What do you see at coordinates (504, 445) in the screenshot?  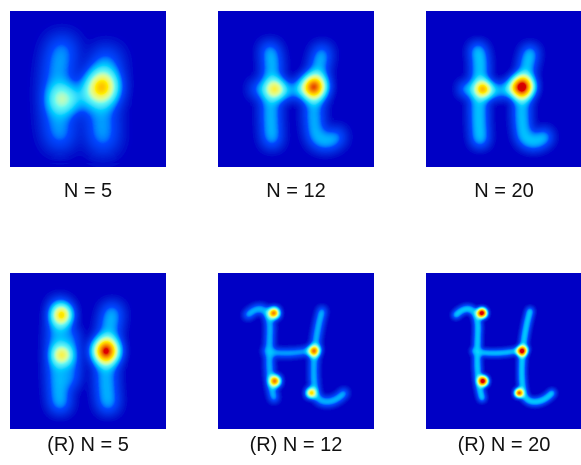 I see `caption-r-n20: (R) N = 20` at bounding box center [504, 445].